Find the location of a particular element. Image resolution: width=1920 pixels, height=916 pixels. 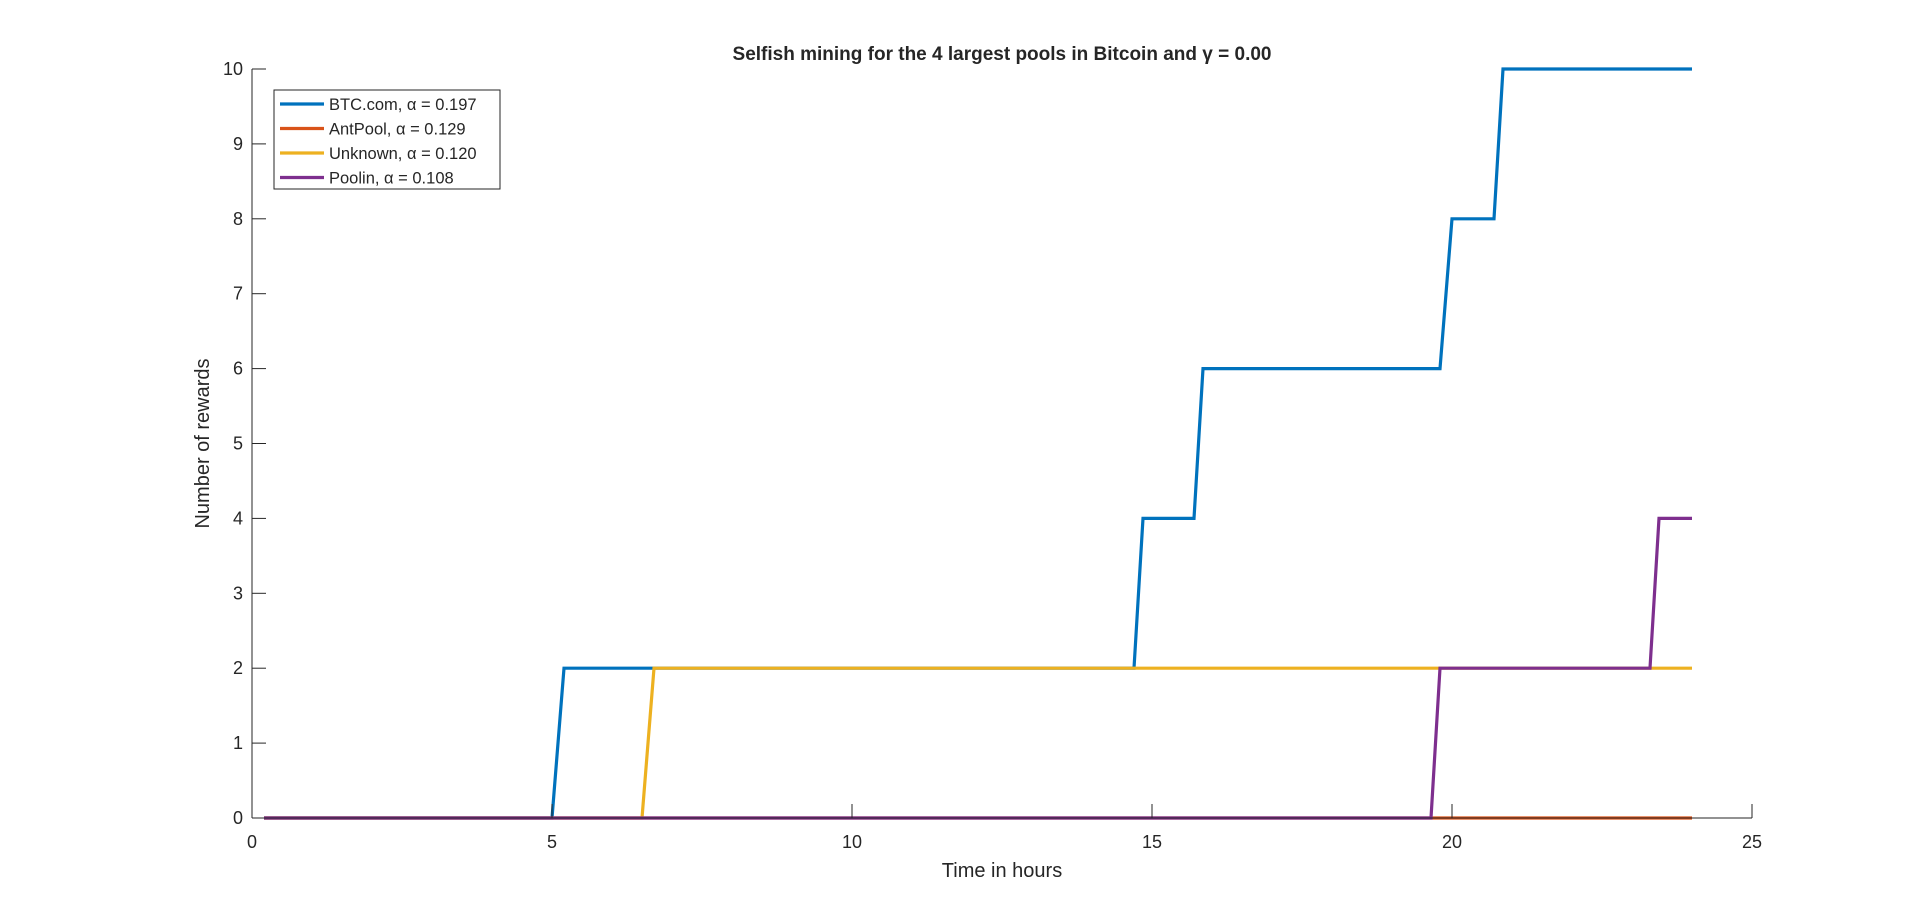

legend-box is located at coordinates (387, 139).